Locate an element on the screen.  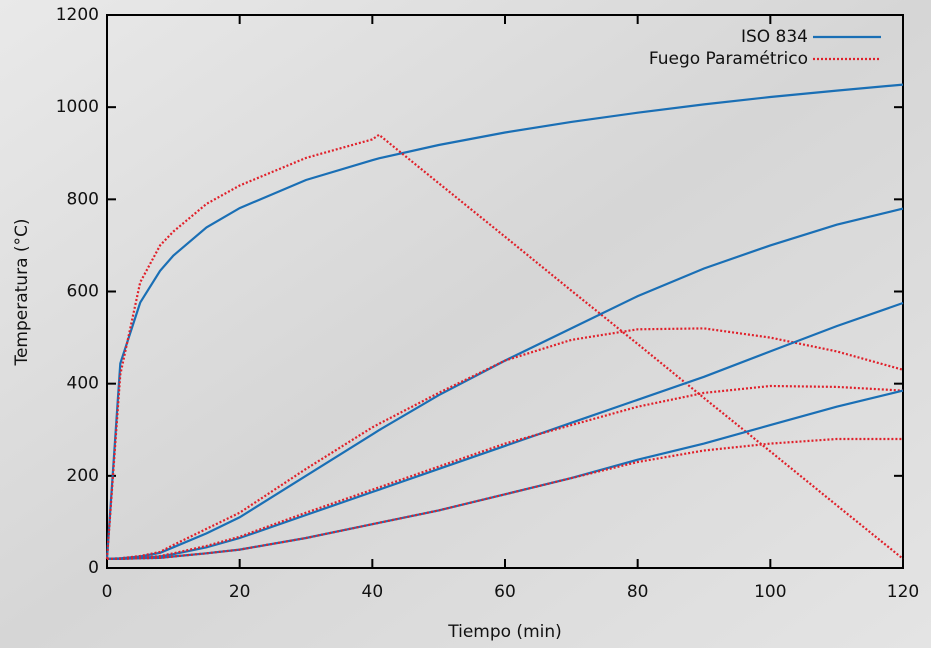
x-tick-label: 20 is located at coordinates (240, 592).